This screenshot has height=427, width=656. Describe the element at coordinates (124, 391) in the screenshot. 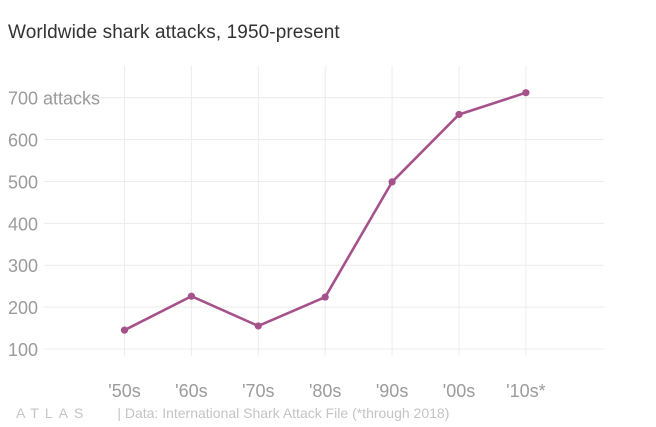

I see `x-tick-label: '50s` at that location.